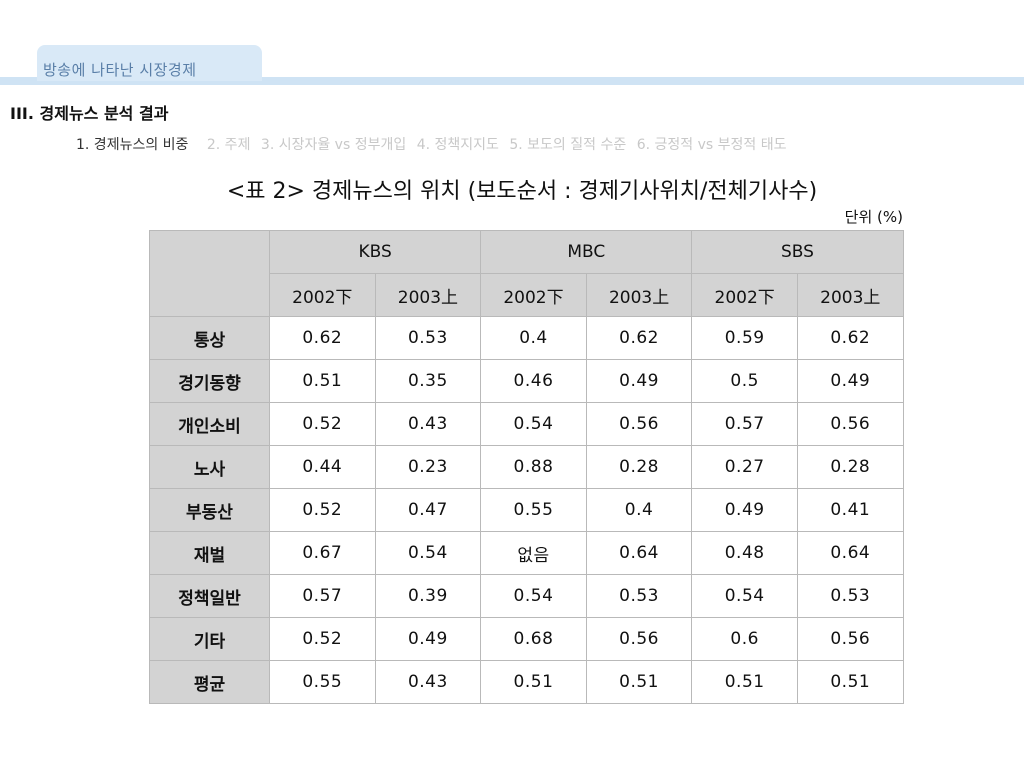 This screenshot has width=1024, height=768. I want to click on header-row-periods: 2002下 2003上 2002下 2003上 2002下 2003上, so click(527, 295).